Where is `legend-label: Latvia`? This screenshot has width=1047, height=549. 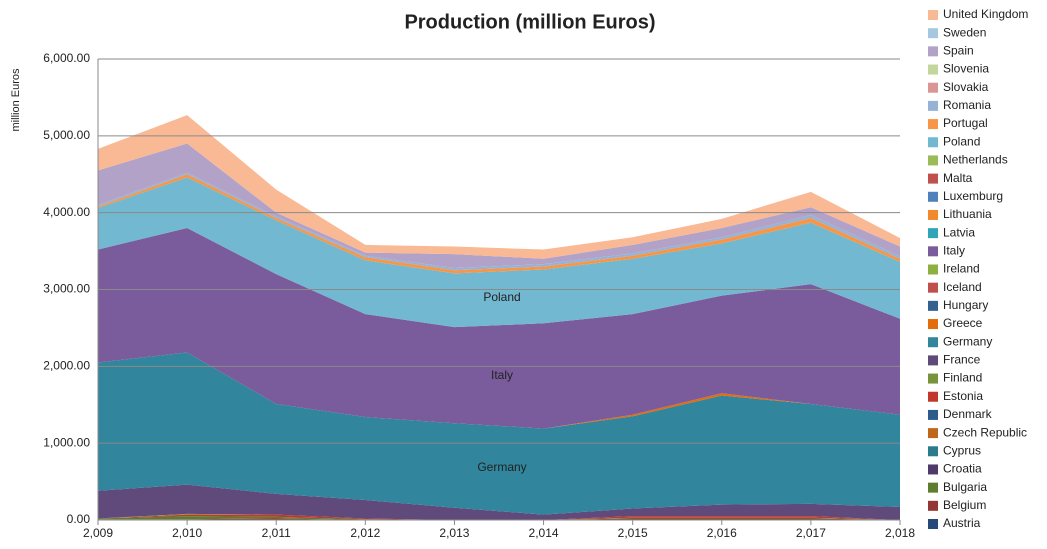
legend-label: Latvia is located at coordinates (959, 232).